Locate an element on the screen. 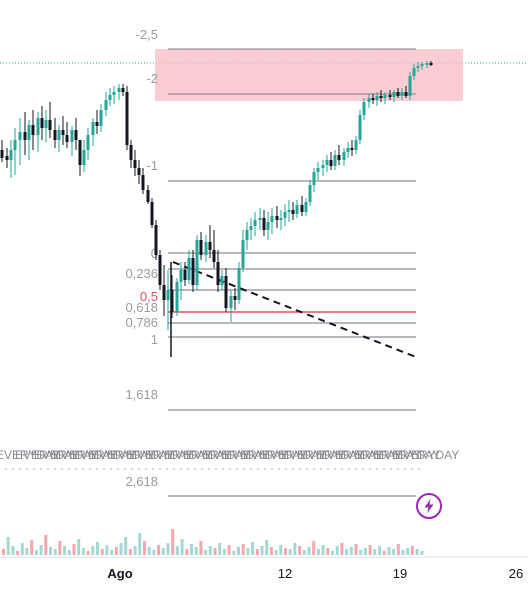 This screenshot has height=590, width=528. lightning-icon is located at coordinates (429, 506).